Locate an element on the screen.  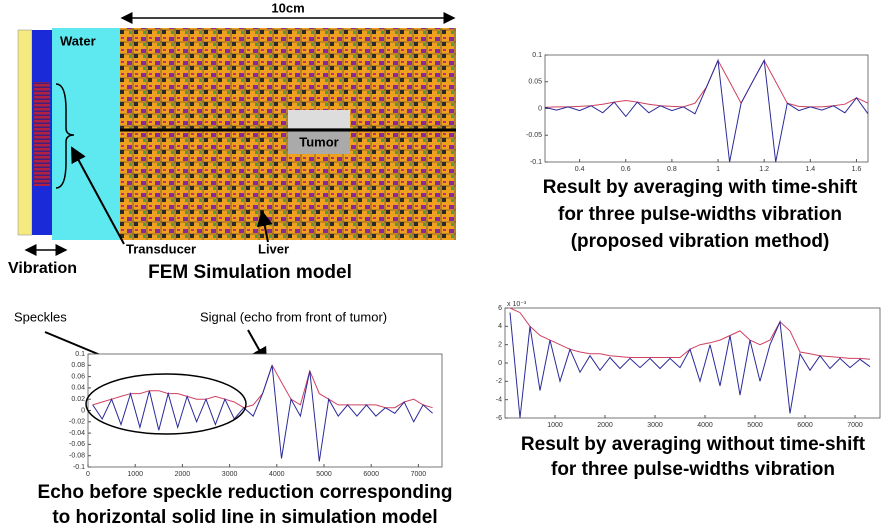
tumor-label: Tumor is located at coordinates (318, 141).